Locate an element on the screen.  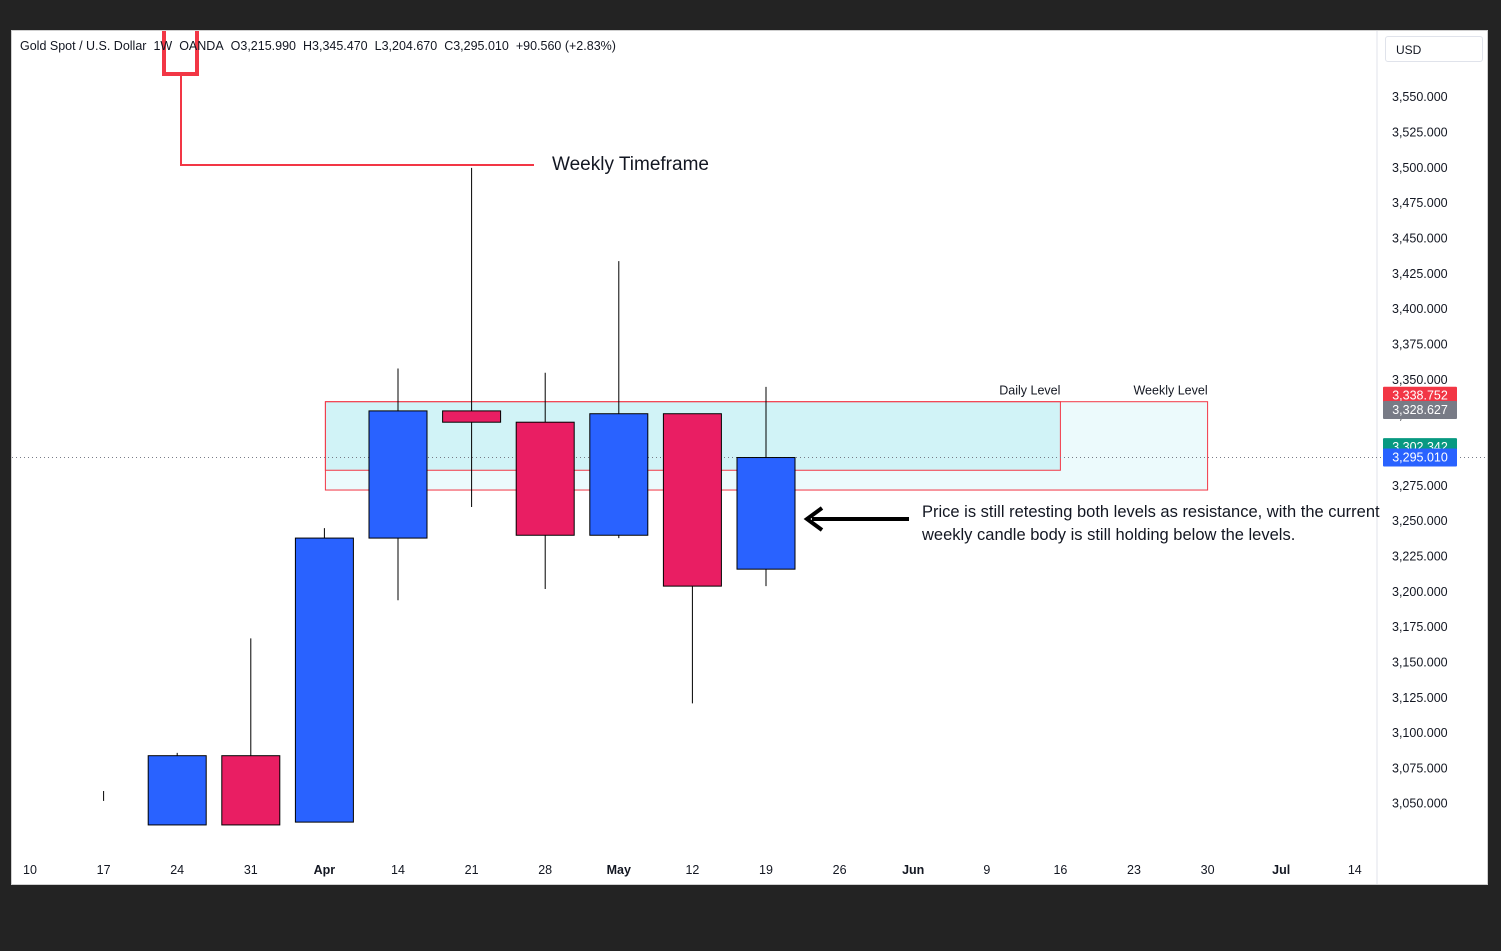
x-tick-label: 17 is located at coordinates (104, 870).